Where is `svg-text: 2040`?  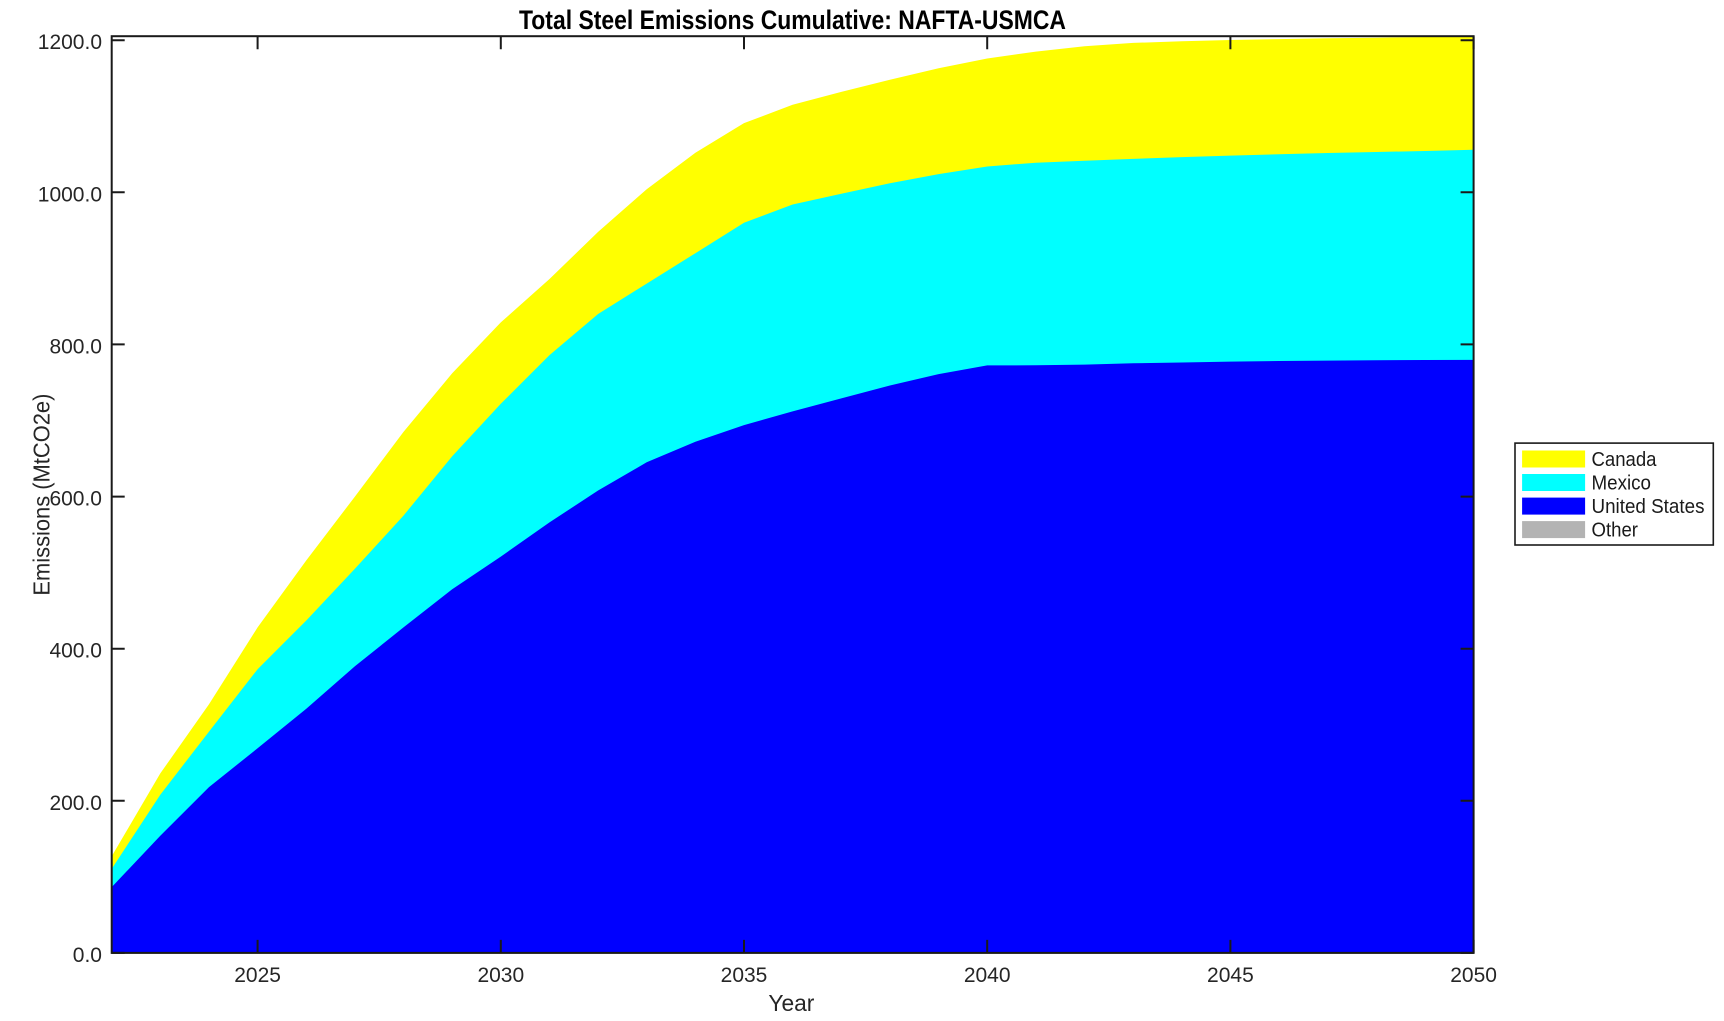 svg-text: 2040 is located at coordinates (987, 975).